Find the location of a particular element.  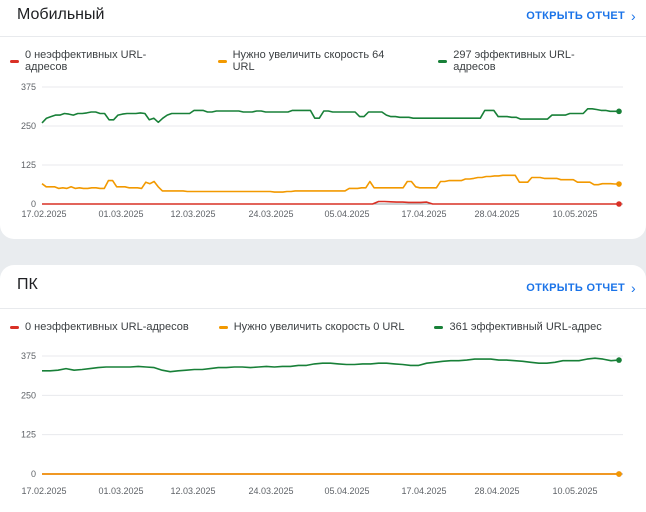

legend-item-needs-improvement: Нужно увеличить скорость 64 URL is located at coordinates (313, 61).